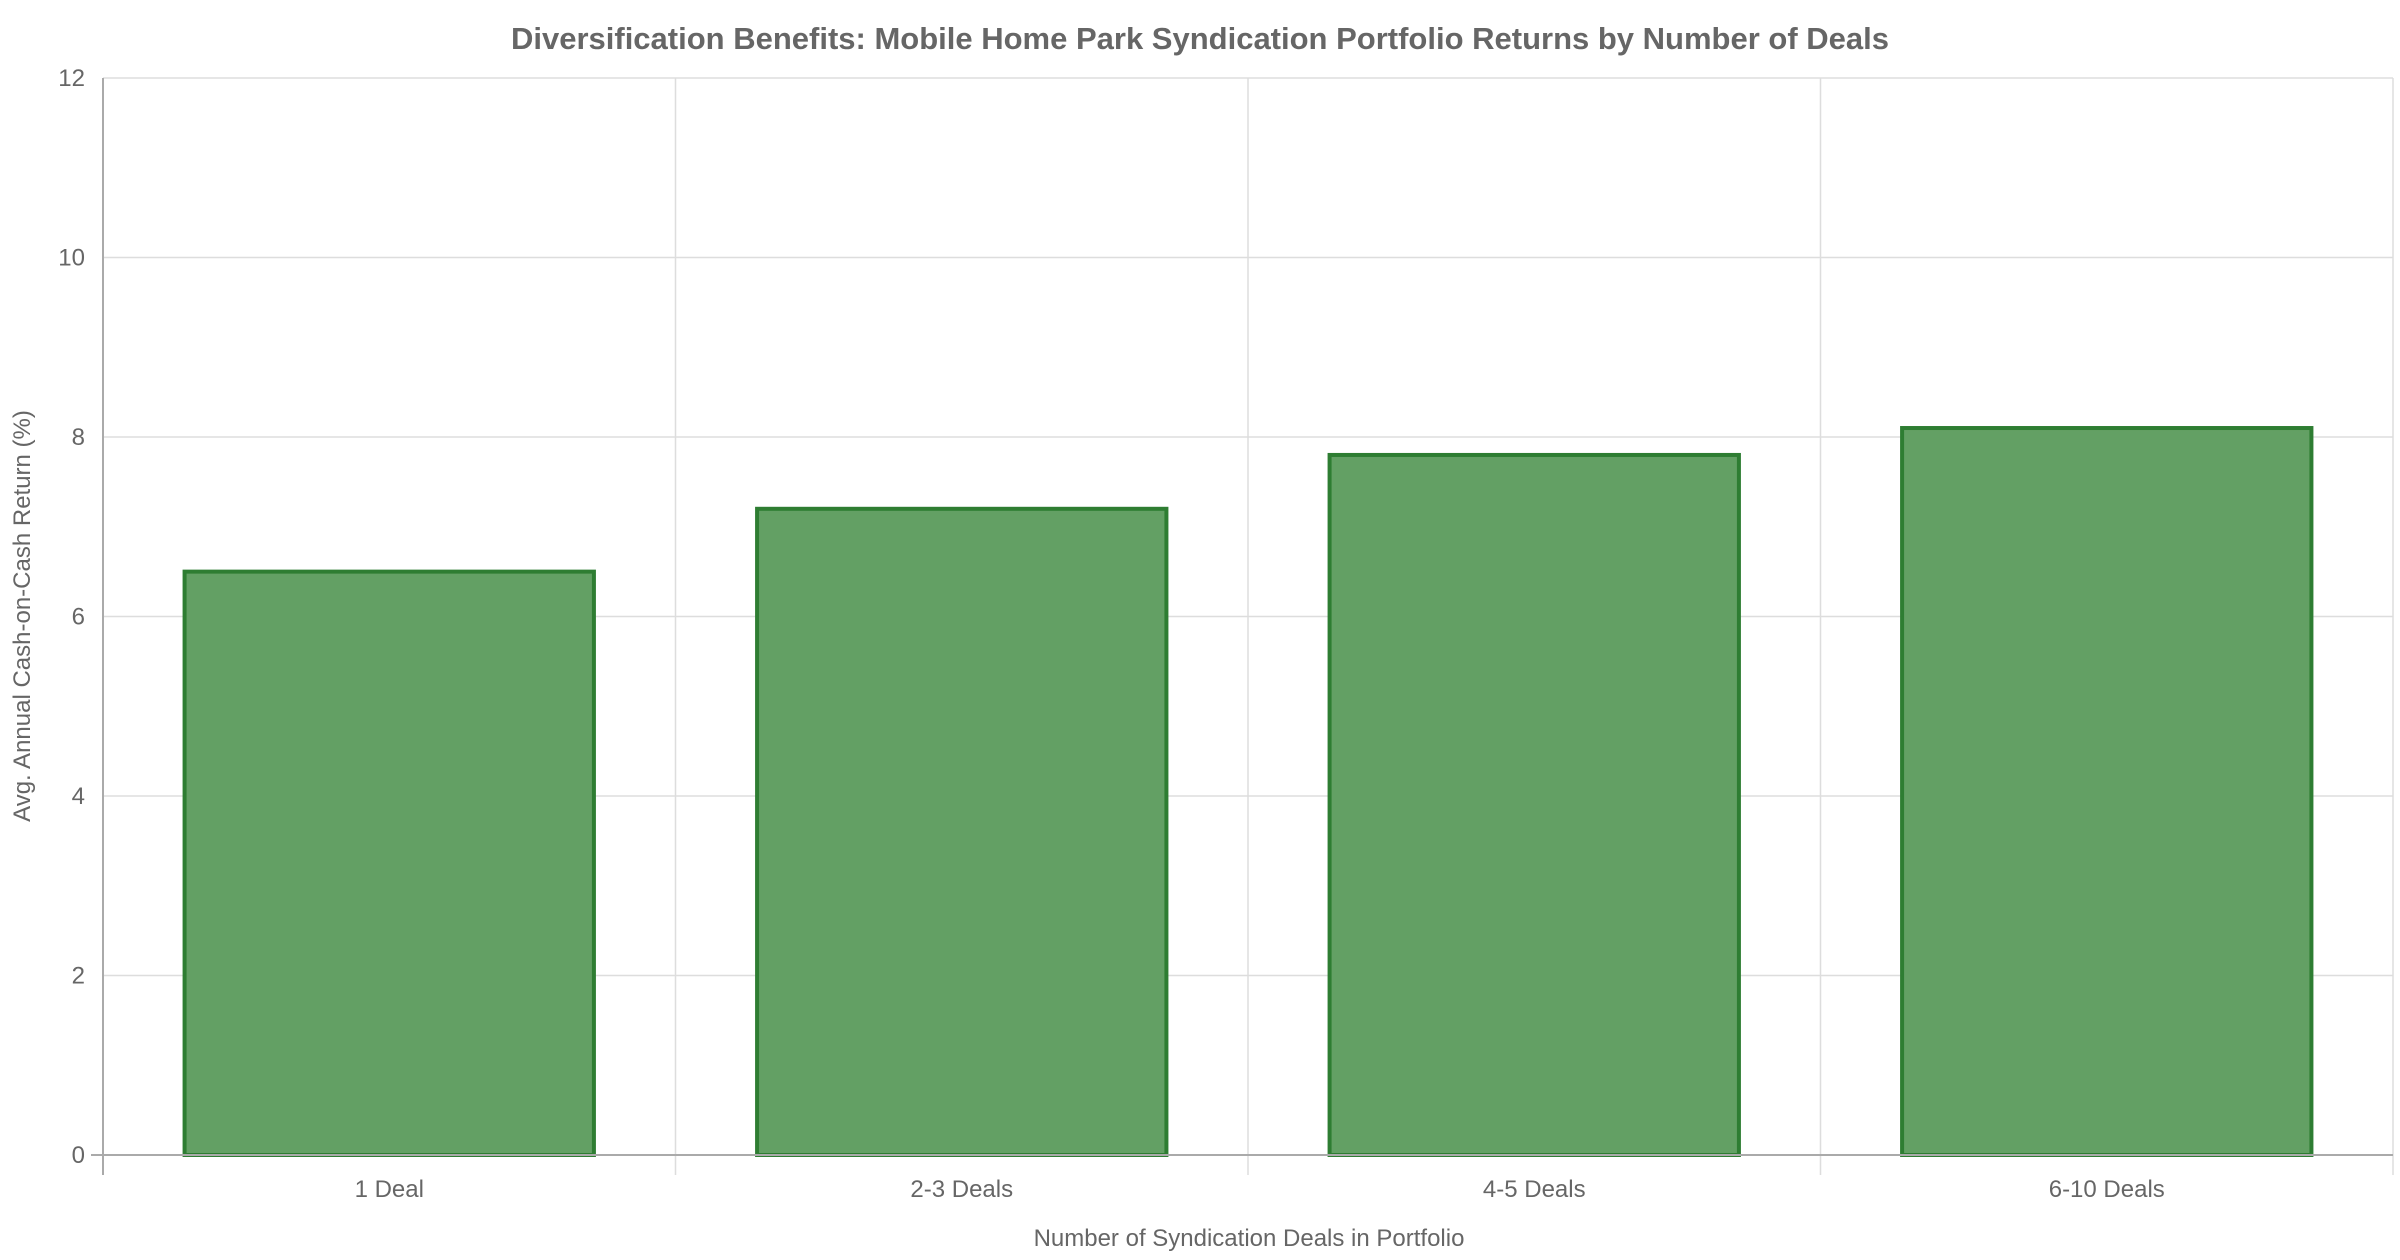 This screenshot has height=1260, width=2400. I want to click on x-tick-label: 2-3 Deals, so click(961, 1189).